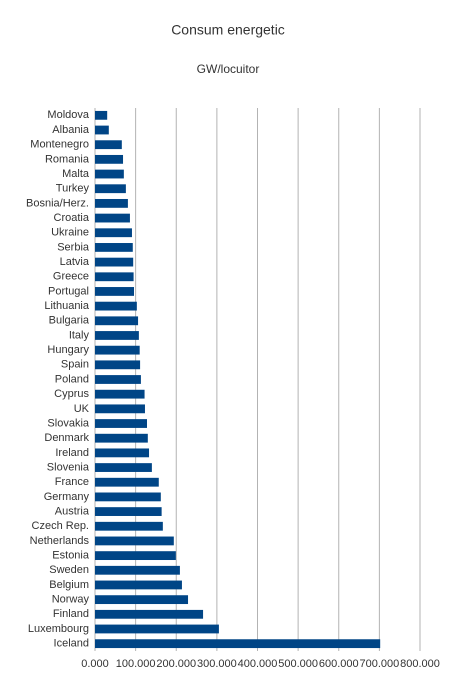  I want to click on y-tick-label: Netherlands, so click(60, 541).